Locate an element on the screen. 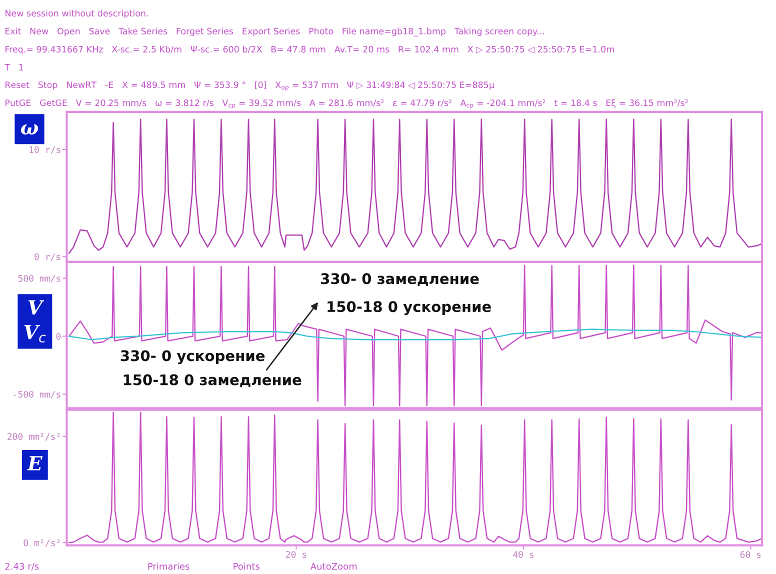  text: 2.43 r/s is located at coordinates (22, 566).